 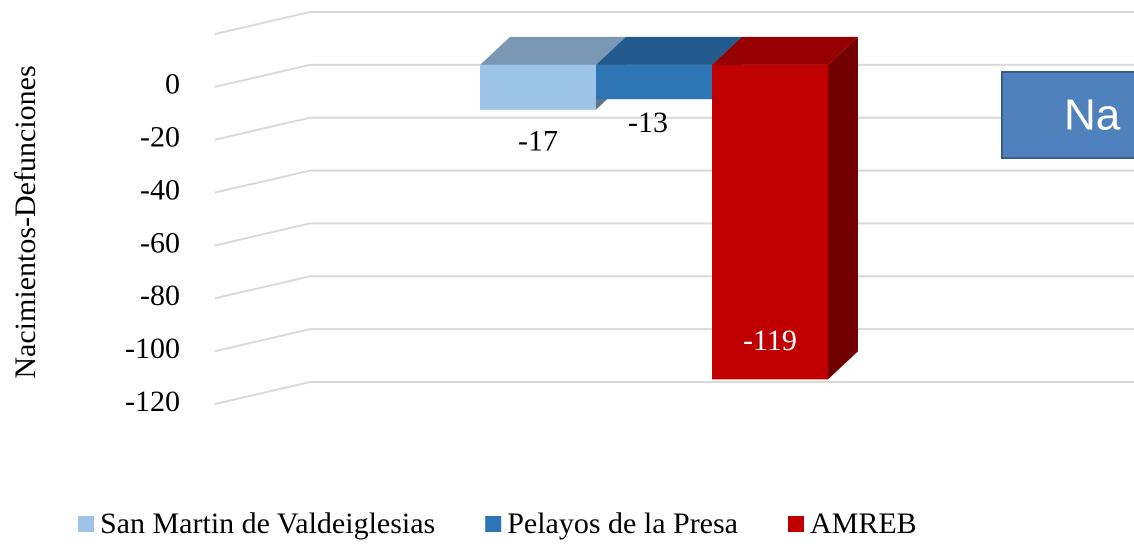 What do you see at coordinates (770, 340) in the screenshot?
I see `data-label: -119` at bounding box center [770, 340].